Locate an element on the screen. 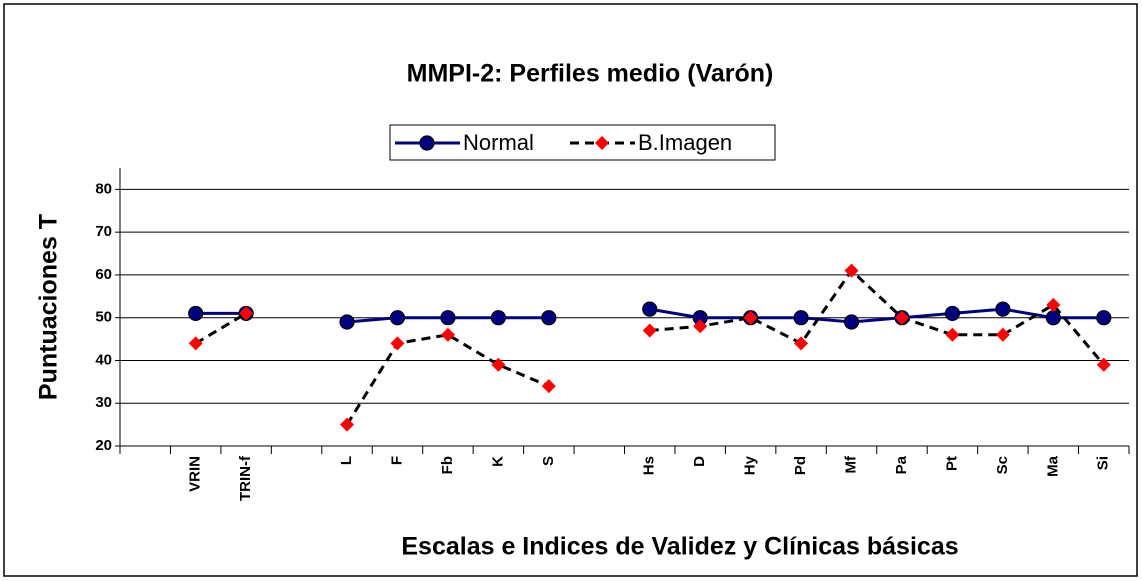  x-tick-label: Pa is located at coordinates (901, 464).